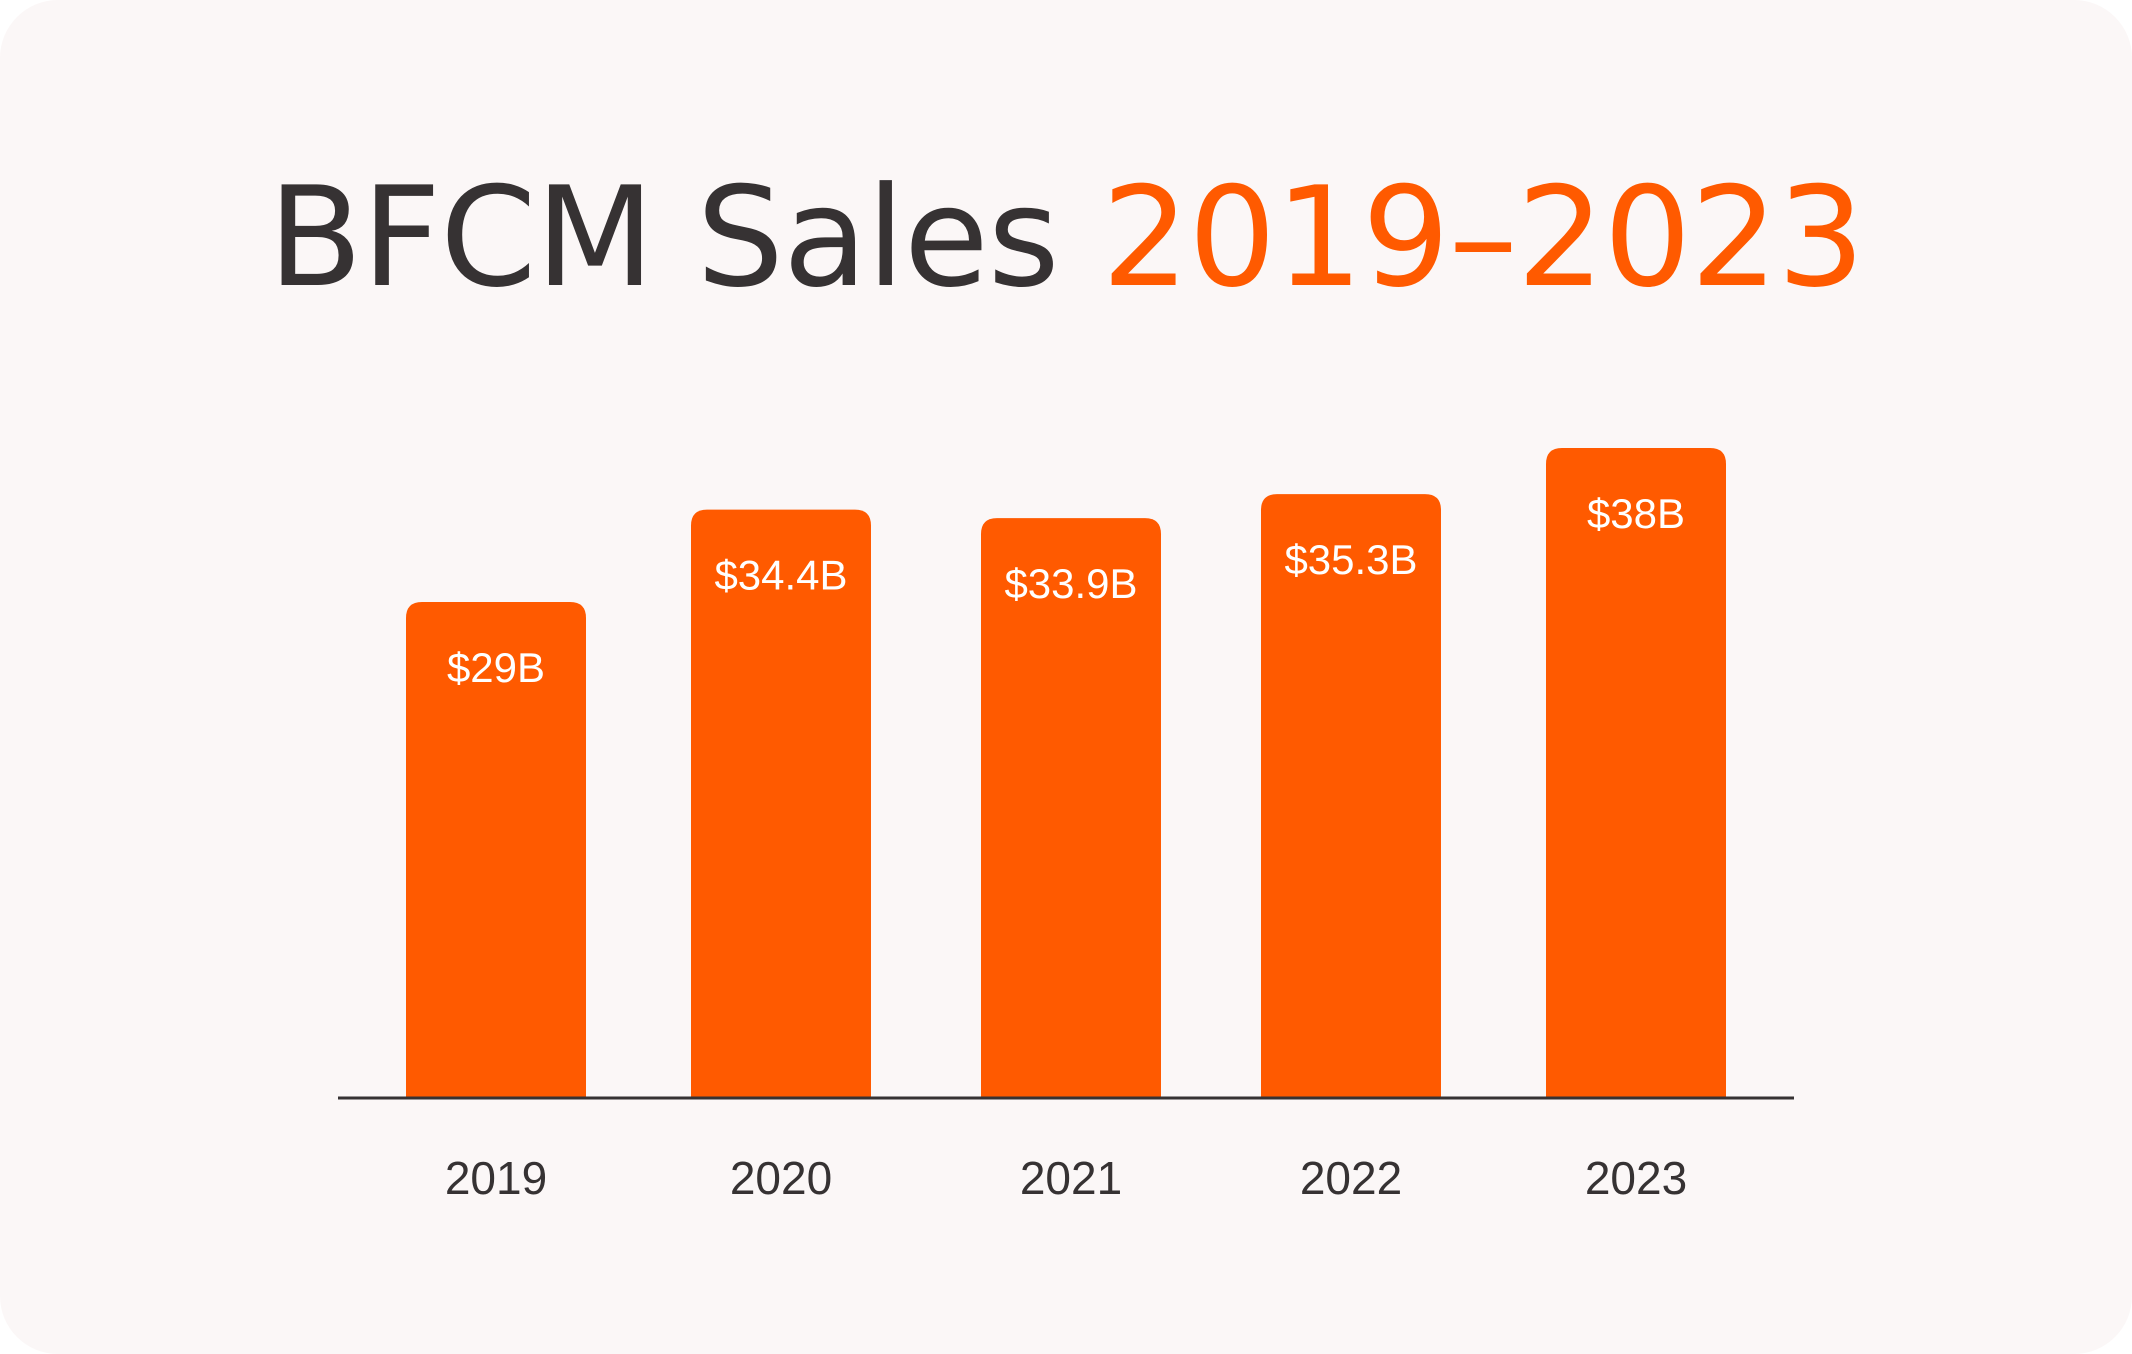 The width and height of the screenshot is (2132, 1354). Describe the element at coordinates (1636, 773) in the screenshot. I see `bar-2023` at that location.